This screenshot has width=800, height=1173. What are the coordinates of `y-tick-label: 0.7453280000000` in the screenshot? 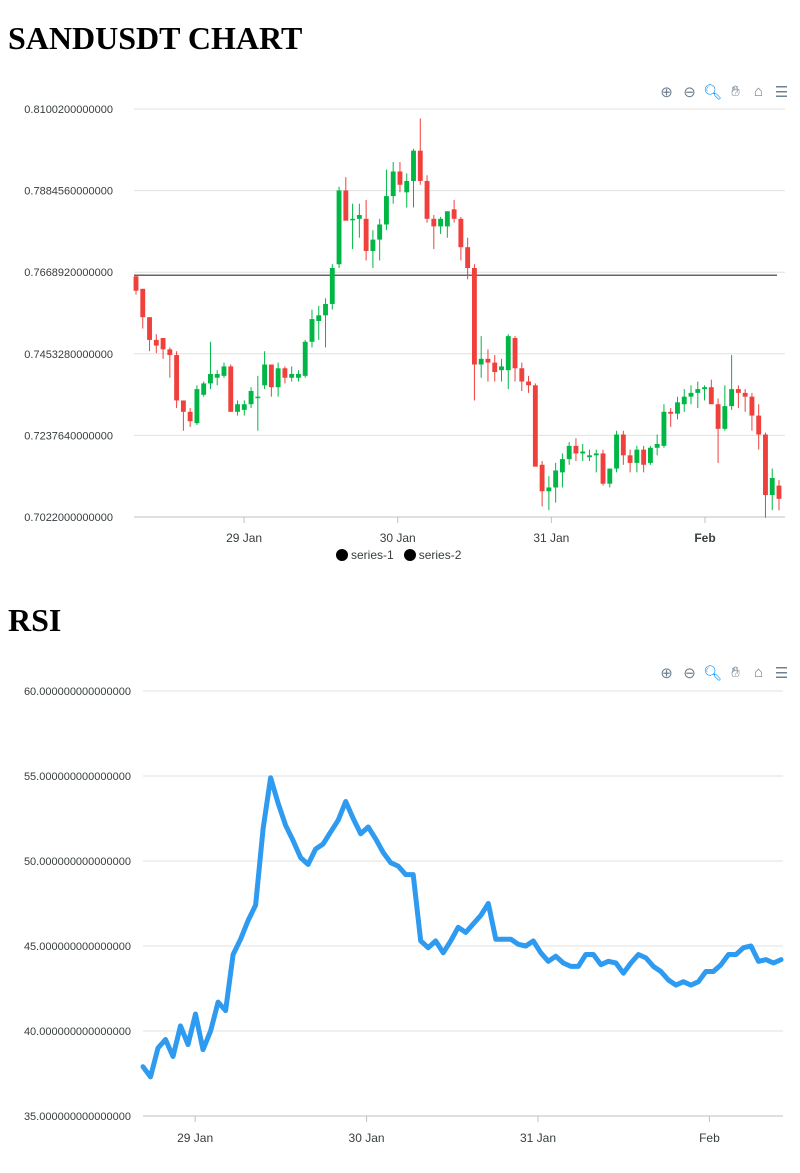 It's located at (68, 355).